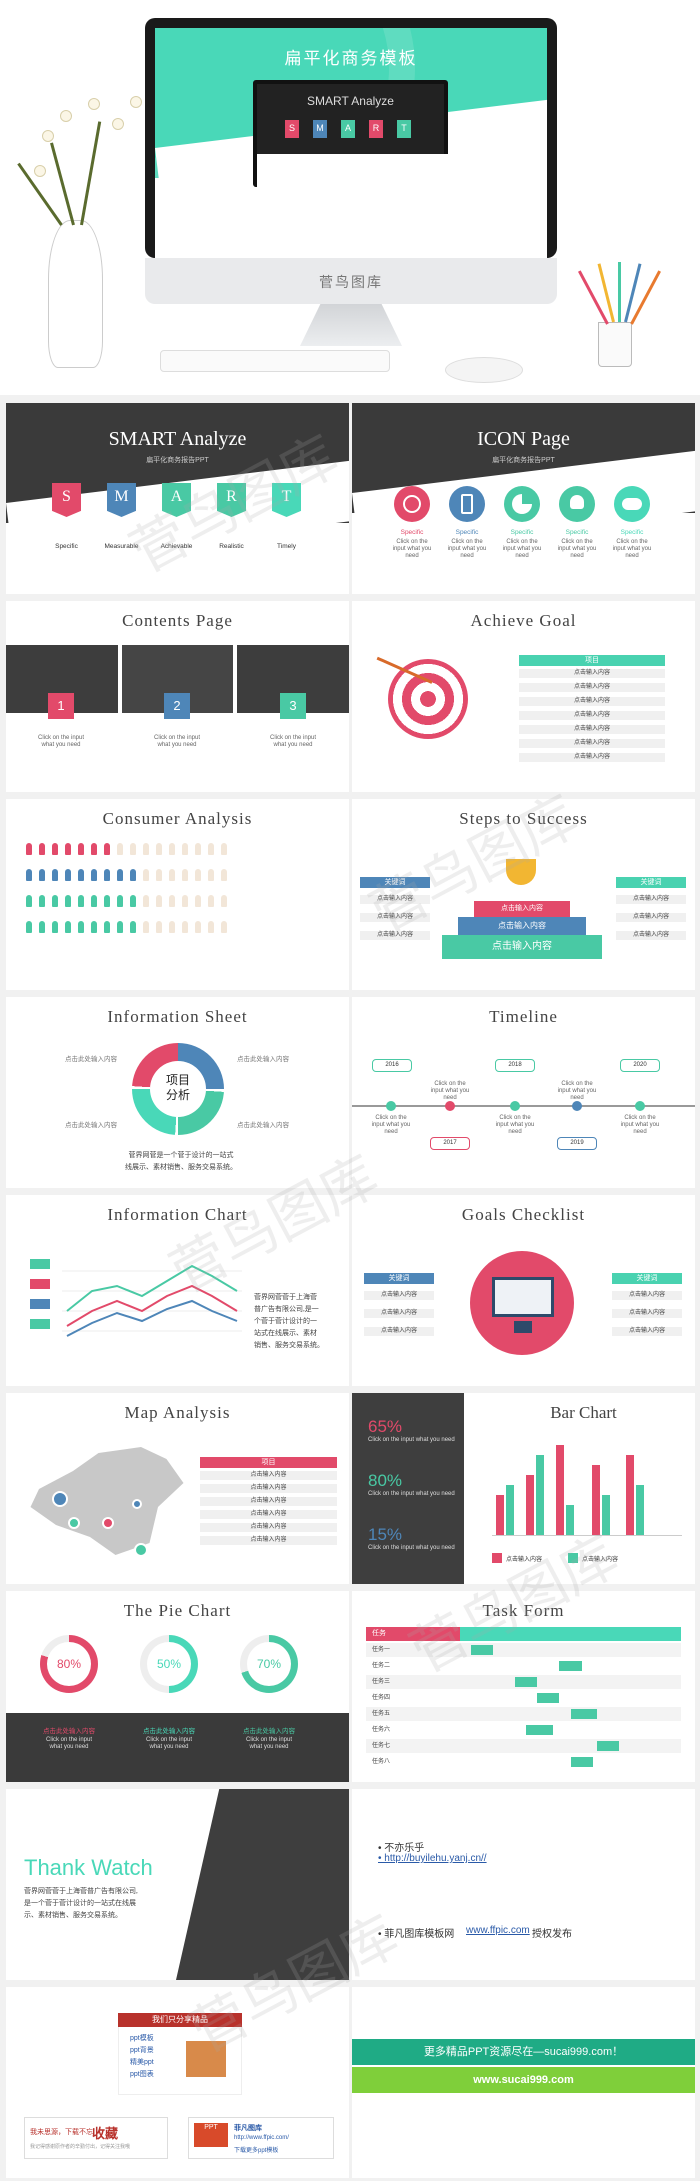 This screenshot has width=700, height=2181. I want to click on monitor-chin: 菅鸟图库, so click(351, 281).